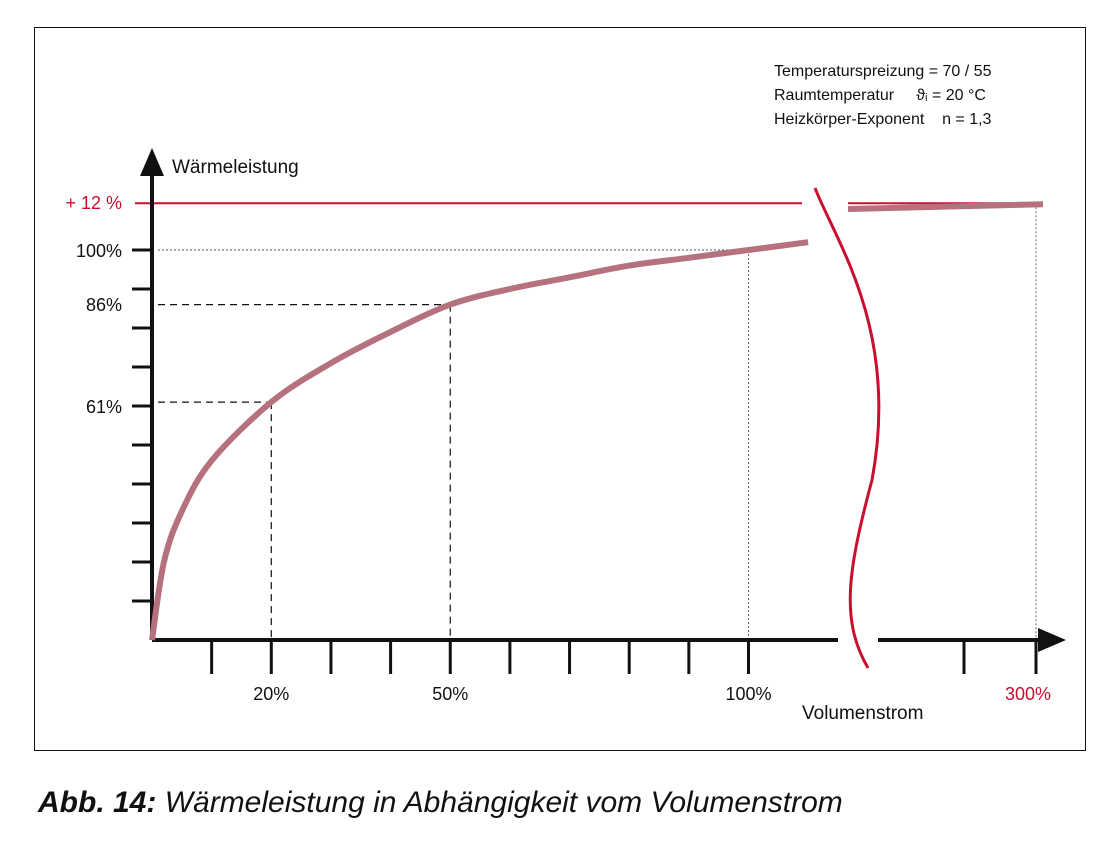 The image size is (1114, 866). I want to click on x-axis-label: Volumenstrom, so click(862, 713).